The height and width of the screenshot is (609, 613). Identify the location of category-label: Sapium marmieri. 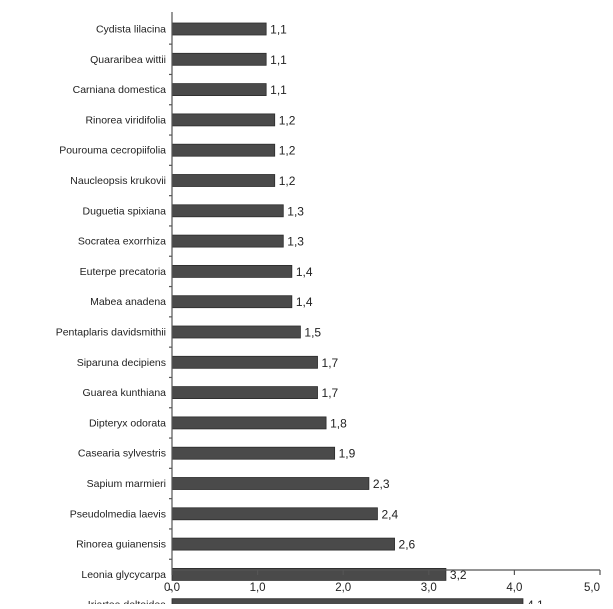
(126, 484).